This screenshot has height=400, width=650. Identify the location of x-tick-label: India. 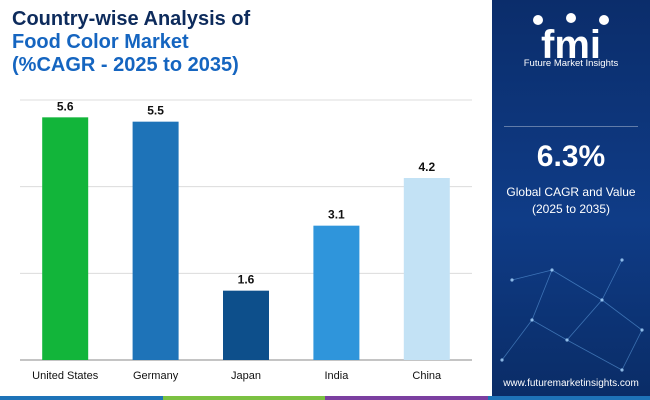
(336, 376).